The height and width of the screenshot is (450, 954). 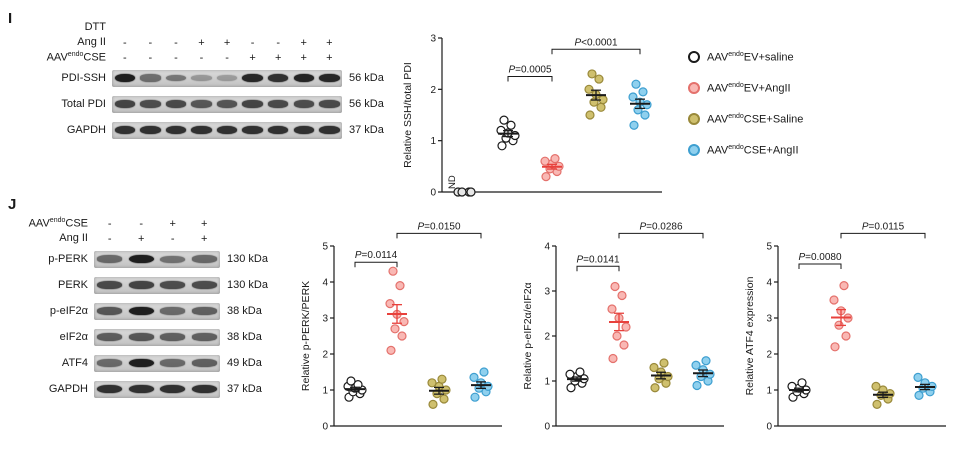 What do you see at coordinates (157, 224) in the screenshot?
I see `blot-condition-symbols: - - + +` at bounding box center [157, 224].